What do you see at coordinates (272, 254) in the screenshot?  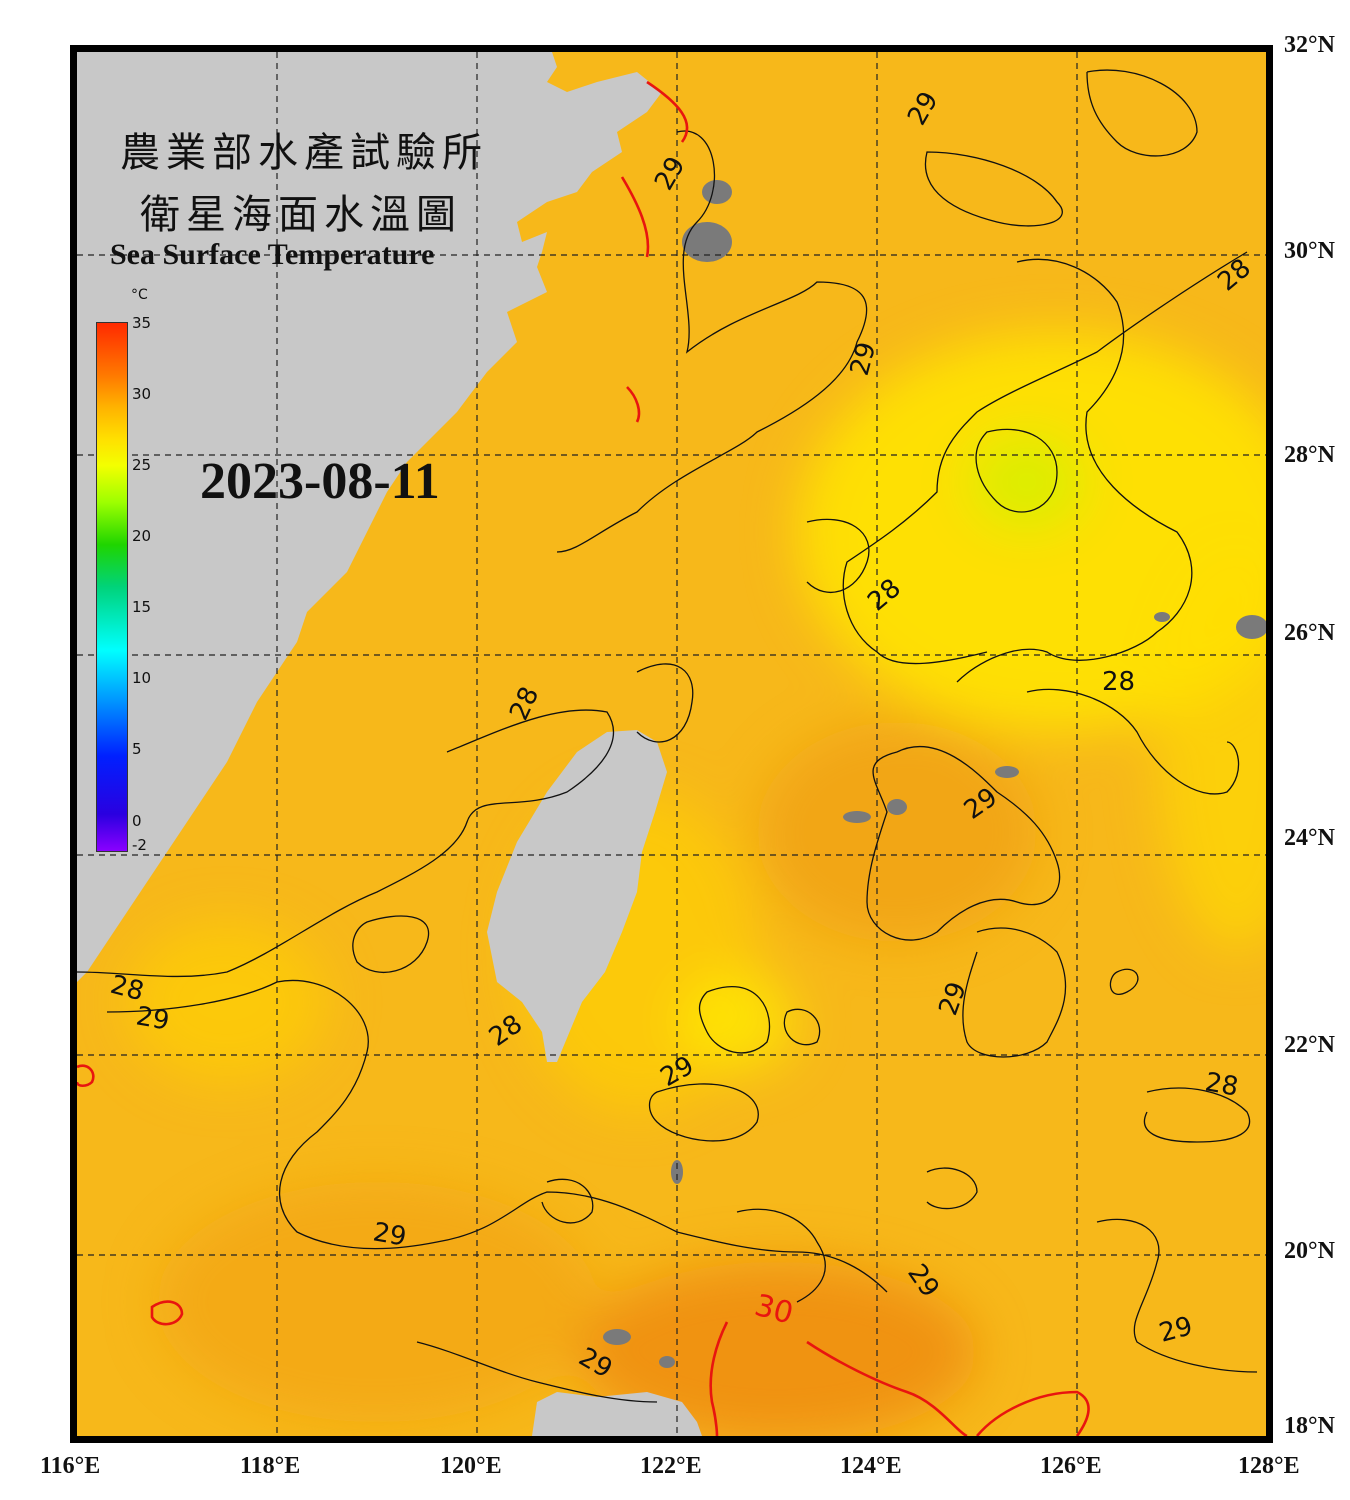 I see `title-english: Sea Surface Temperature` at bounding box center [272, 254].